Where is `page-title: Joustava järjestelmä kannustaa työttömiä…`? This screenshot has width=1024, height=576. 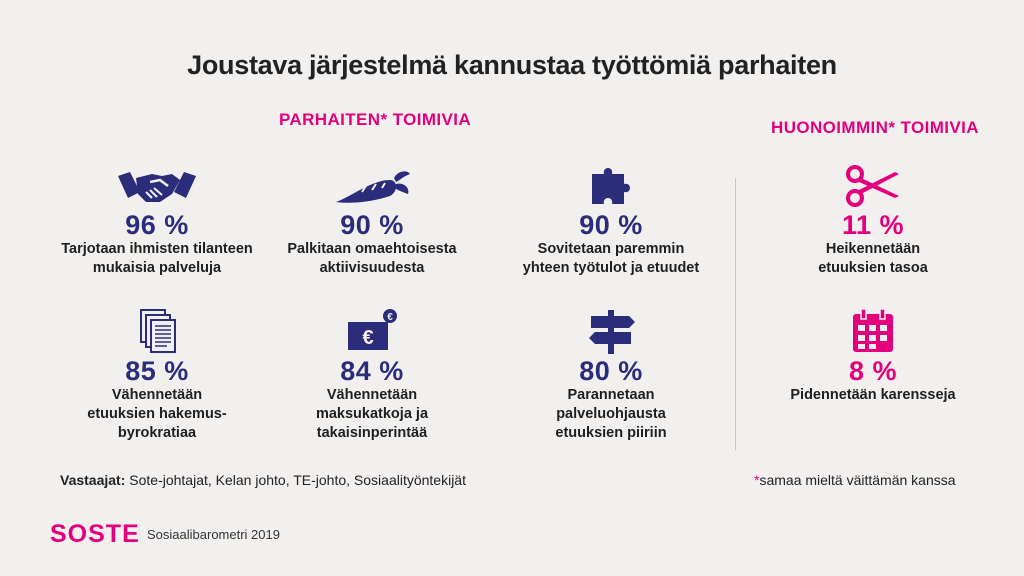
page-title: Joustava järjestelmä kannustaa työttömiä… is located at coordinates (512, 65).